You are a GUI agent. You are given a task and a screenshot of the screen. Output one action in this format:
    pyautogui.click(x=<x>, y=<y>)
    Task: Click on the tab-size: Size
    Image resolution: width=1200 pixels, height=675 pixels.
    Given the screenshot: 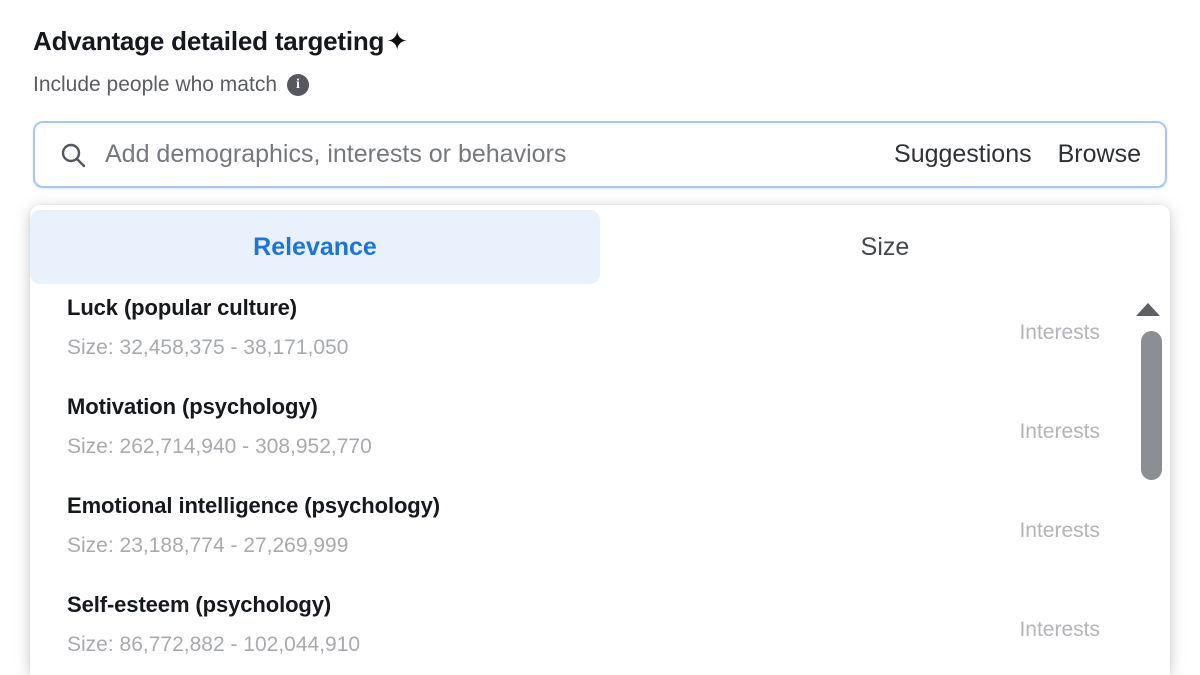 What is the action you would take?
    pyautogui.click(x=885, y=246)
    